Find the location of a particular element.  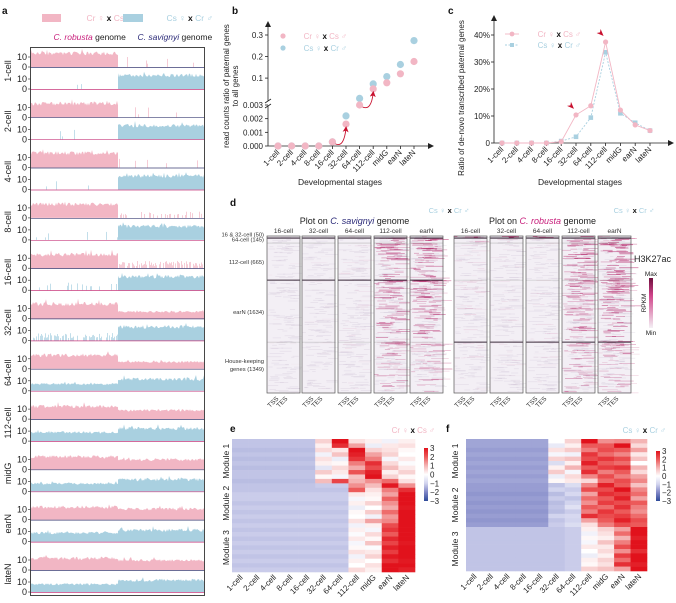

data-point-cs-female is located at coordinates (591, 117).